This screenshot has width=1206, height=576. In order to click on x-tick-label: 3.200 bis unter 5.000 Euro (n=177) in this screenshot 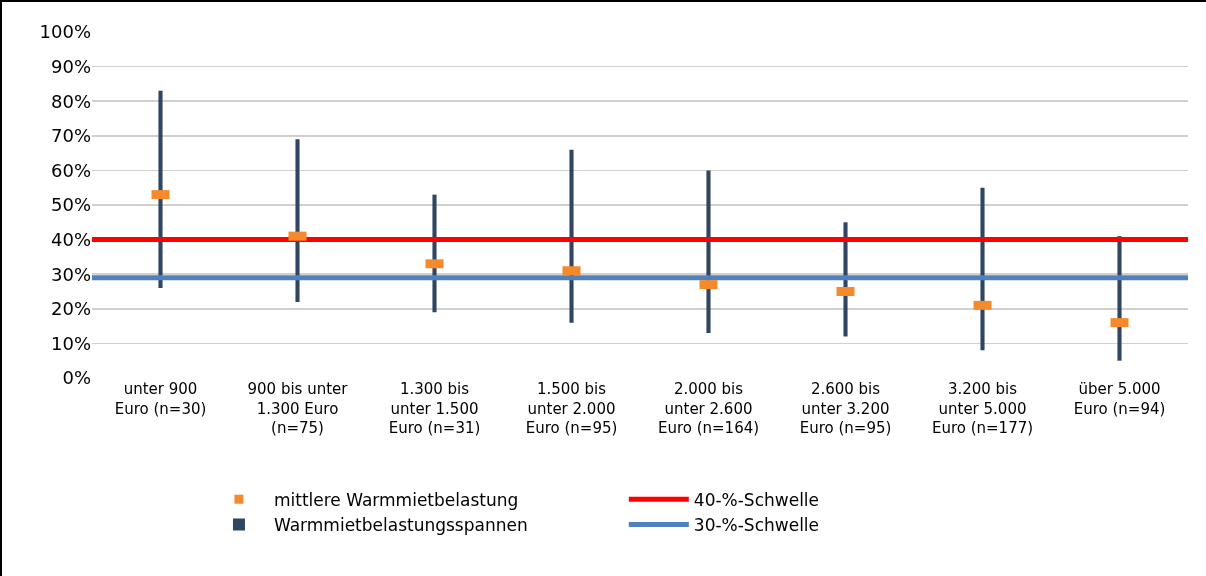, I will do `click(982, 408)`.